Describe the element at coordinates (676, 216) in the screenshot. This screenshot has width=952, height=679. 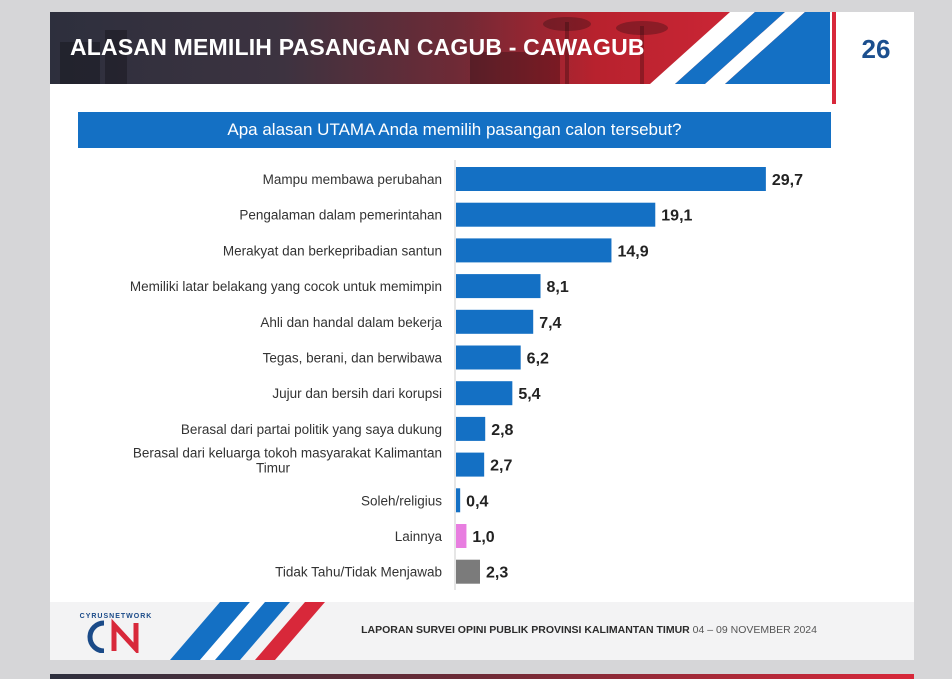
I see `value-label-1: 19,1` at that location.